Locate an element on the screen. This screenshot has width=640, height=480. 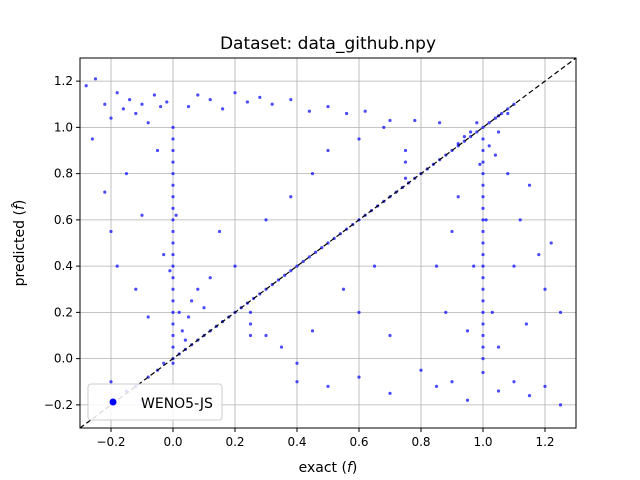
x-tick-label: −0.2 is located at coordinates (110, 442).